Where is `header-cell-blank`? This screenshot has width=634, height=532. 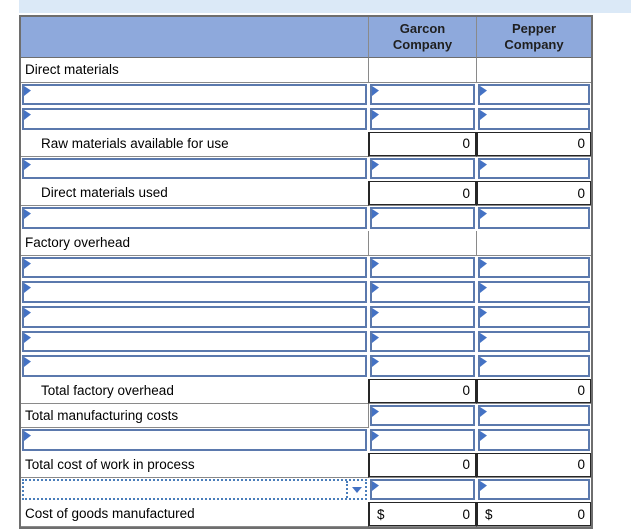
header-cell-blank is located at coordinates (195, 37).